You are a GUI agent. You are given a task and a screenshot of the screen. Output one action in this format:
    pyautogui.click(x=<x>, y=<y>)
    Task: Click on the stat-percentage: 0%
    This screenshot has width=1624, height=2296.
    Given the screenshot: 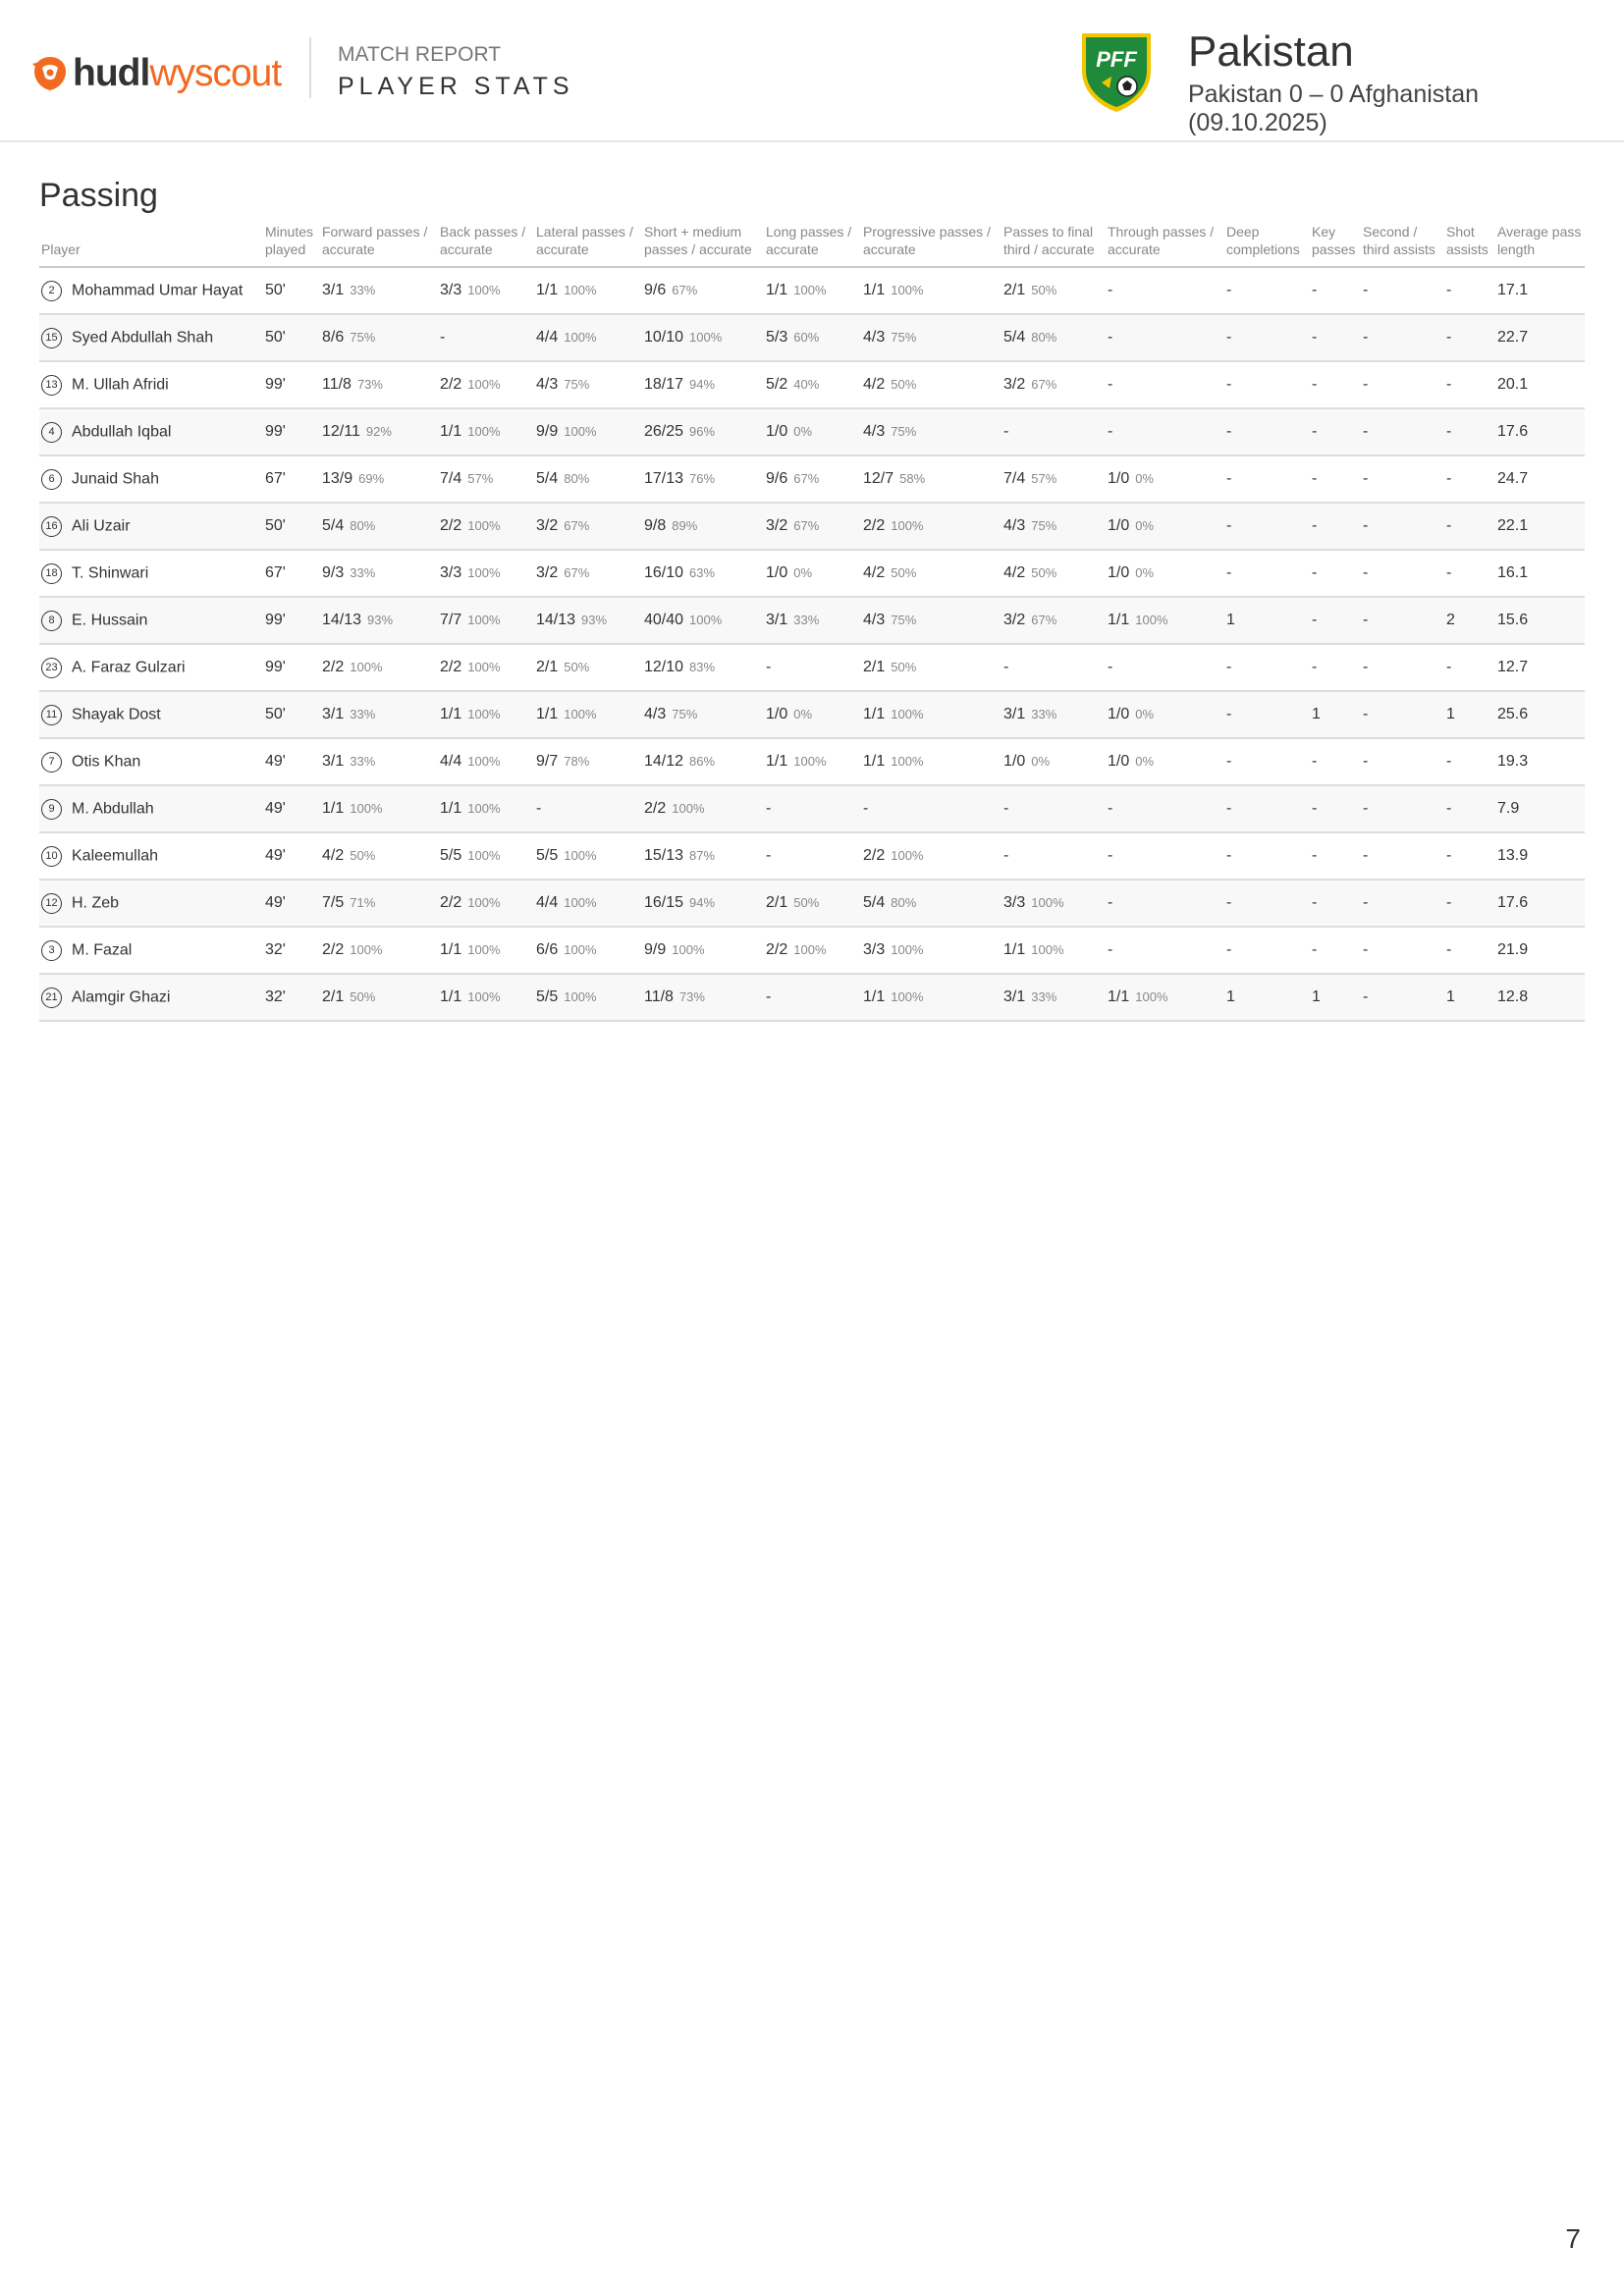 What is the action you would take?
    pyautogui.click(x=1041, y=761)
    